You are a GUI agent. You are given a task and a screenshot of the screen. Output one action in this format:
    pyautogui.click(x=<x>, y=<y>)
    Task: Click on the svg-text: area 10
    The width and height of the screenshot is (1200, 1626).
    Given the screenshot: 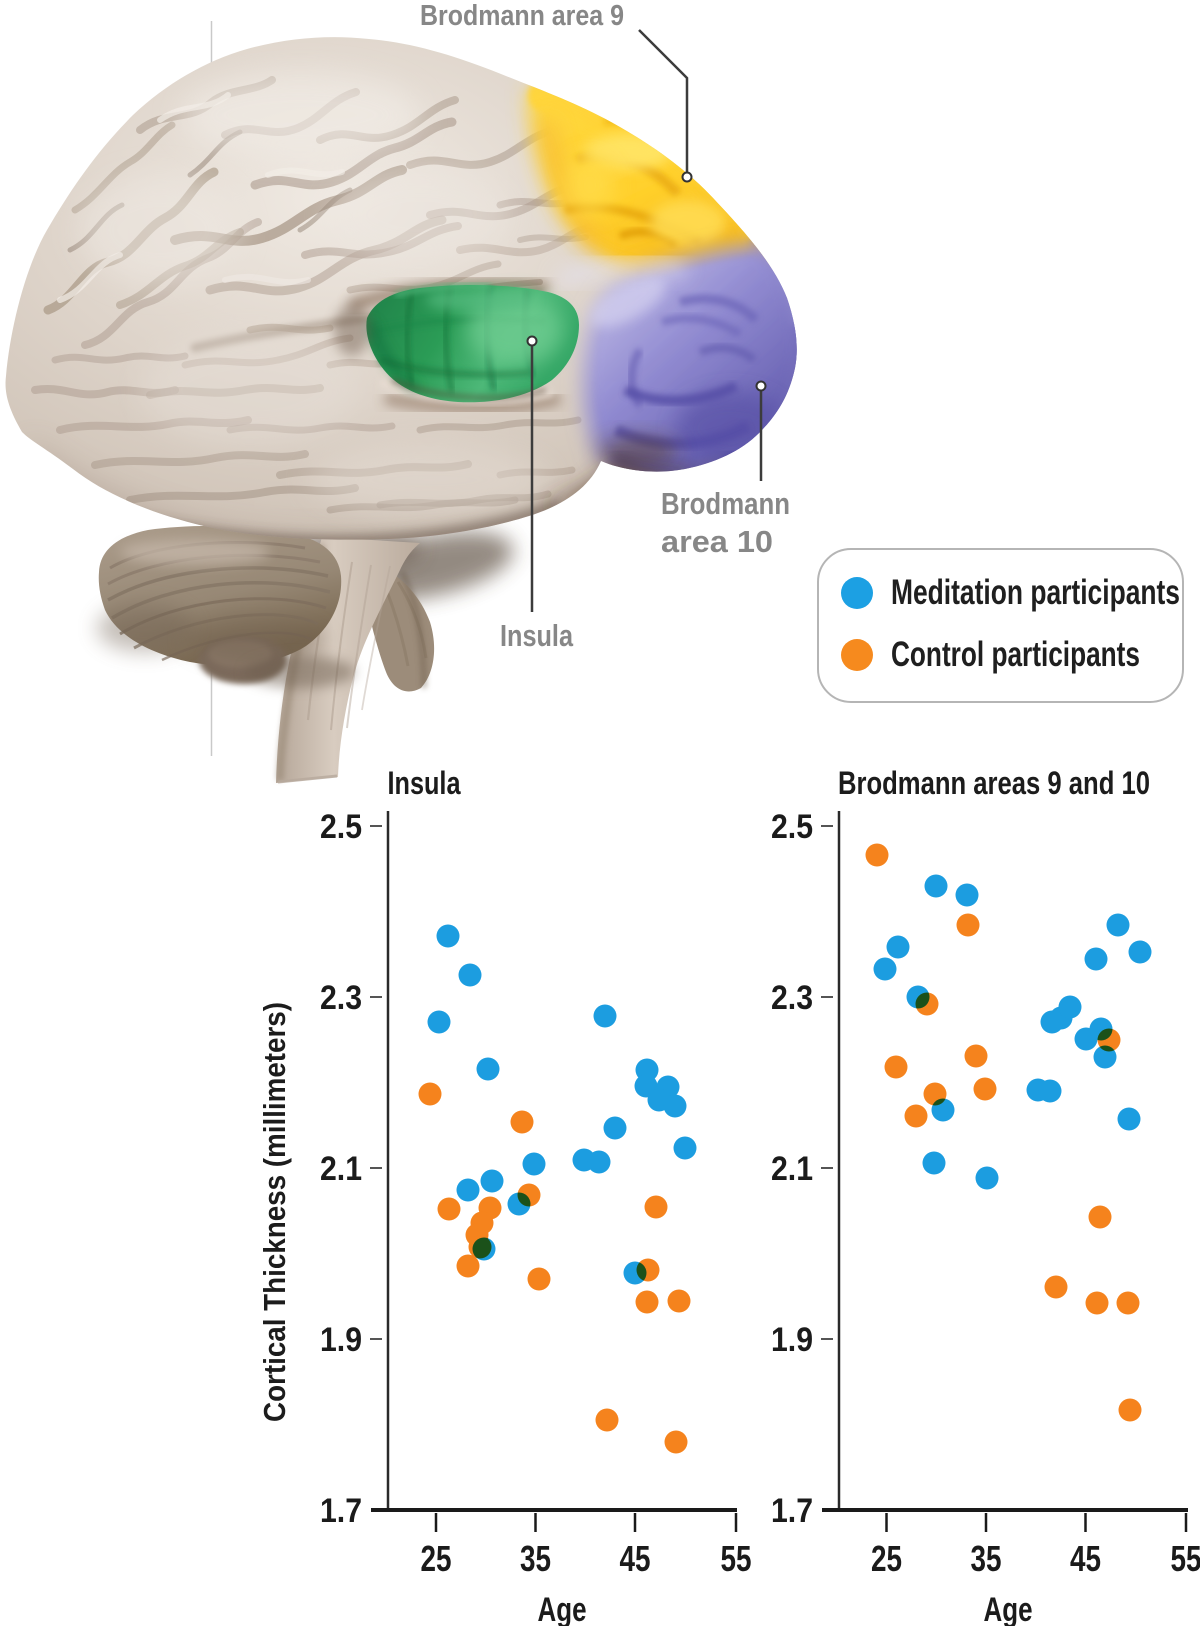 What is the action you would take?
    pyautogui.click(x=717, y=541)
    